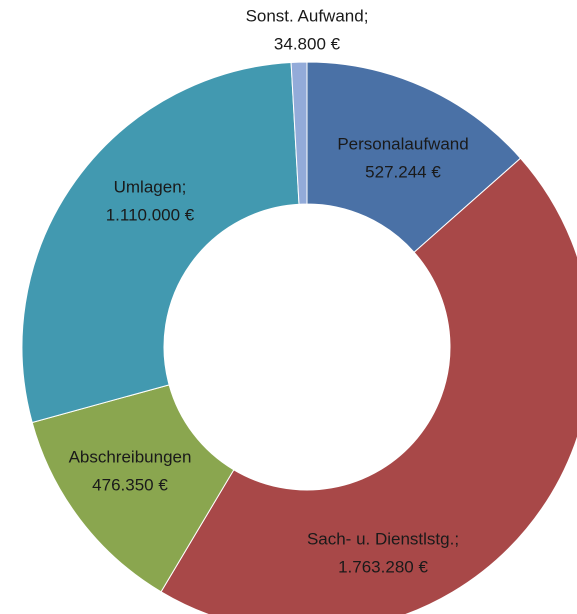 The image size is (577, 614). Describe the element at coordinates (130, 484) in the screenshot. I see `slice-label-value: 476.350 €` at that location.